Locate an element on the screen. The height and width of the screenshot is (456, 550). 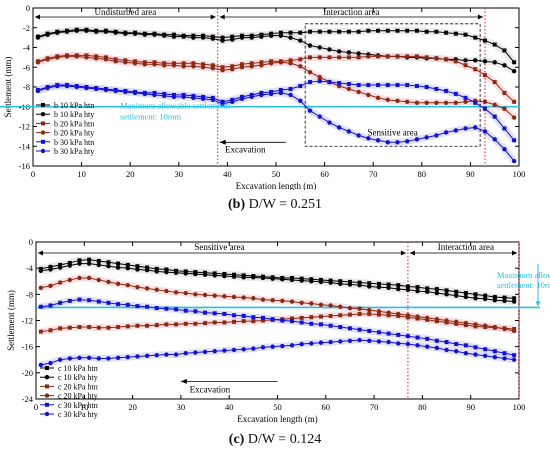
x-tick-label: 80 is located at coordinates (422, 174).